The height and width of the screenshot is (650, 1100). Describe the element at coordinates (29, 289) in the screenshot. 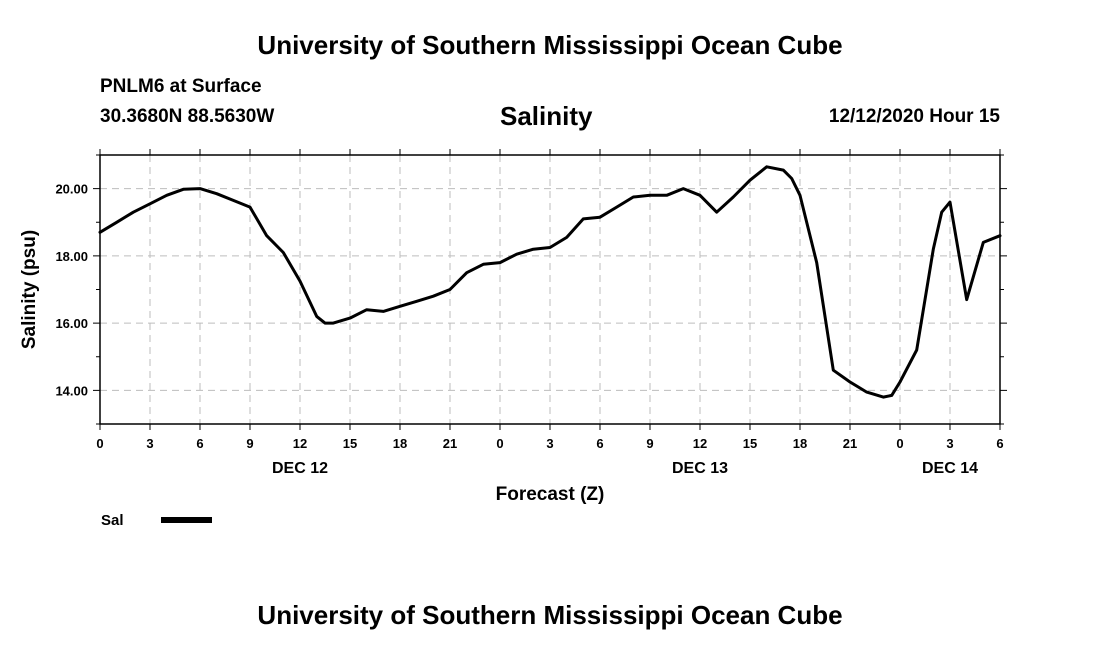

I see `y-axis-label: Salinity (psu)` at that location.